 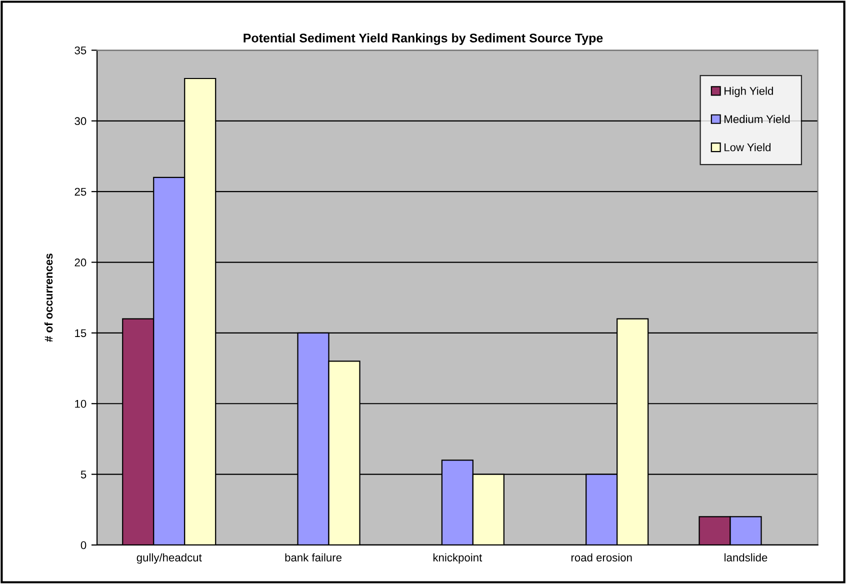 What do you see at coordinates (83, 545) in the screenshot?
I see `y-tick-label: 0` at bounding box center [83, 545].